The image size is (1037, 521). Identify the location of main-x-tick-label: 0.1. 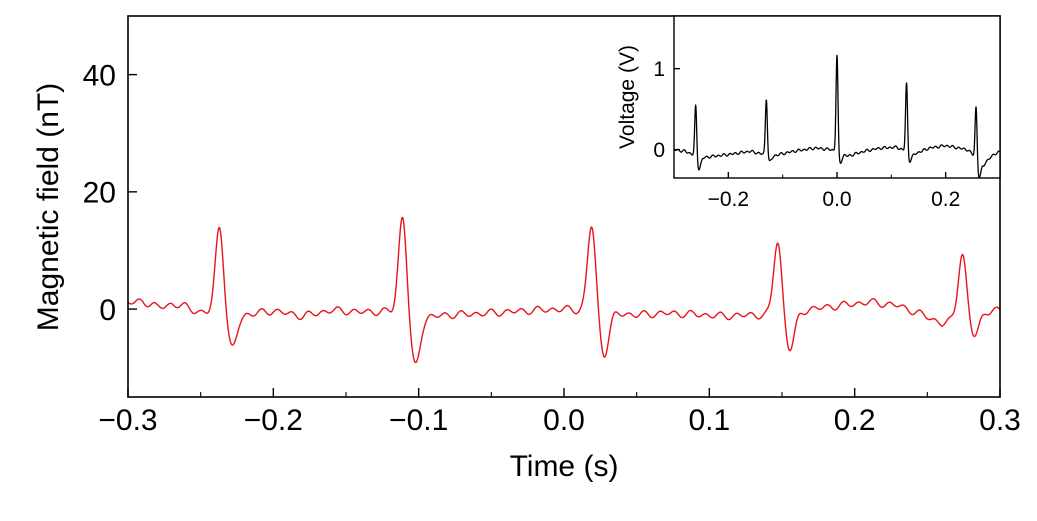
(709, 420).